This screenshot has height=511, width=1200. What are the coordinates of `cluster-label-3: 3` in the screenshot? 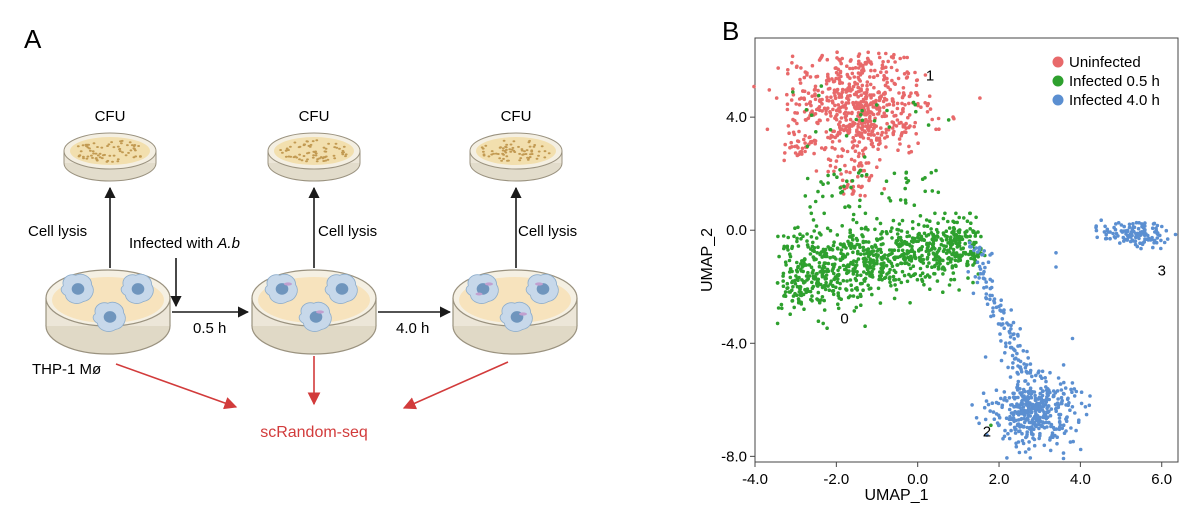 It's located at (1162, 270).